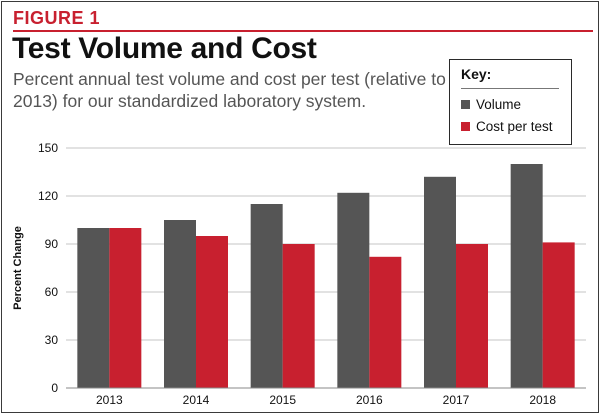  I want to click on x-tick-label: 2015, so click(282, 400).